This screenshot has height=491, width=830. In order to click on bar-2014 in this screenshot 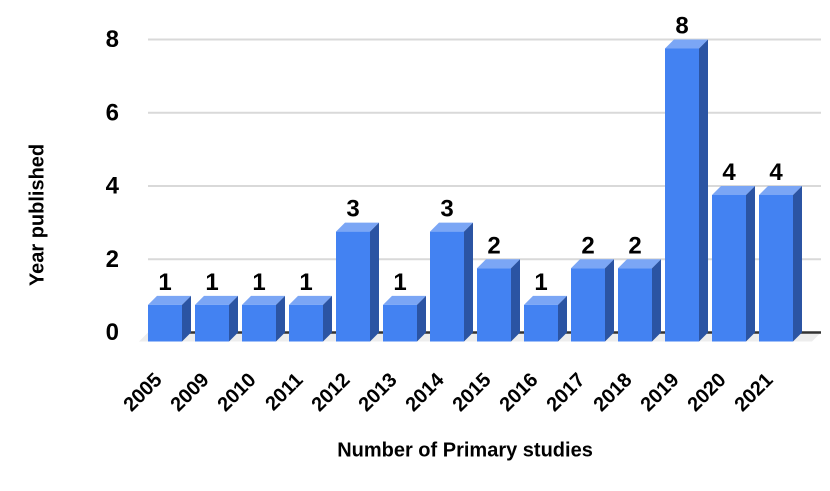, I will do `click(447, 286)`.